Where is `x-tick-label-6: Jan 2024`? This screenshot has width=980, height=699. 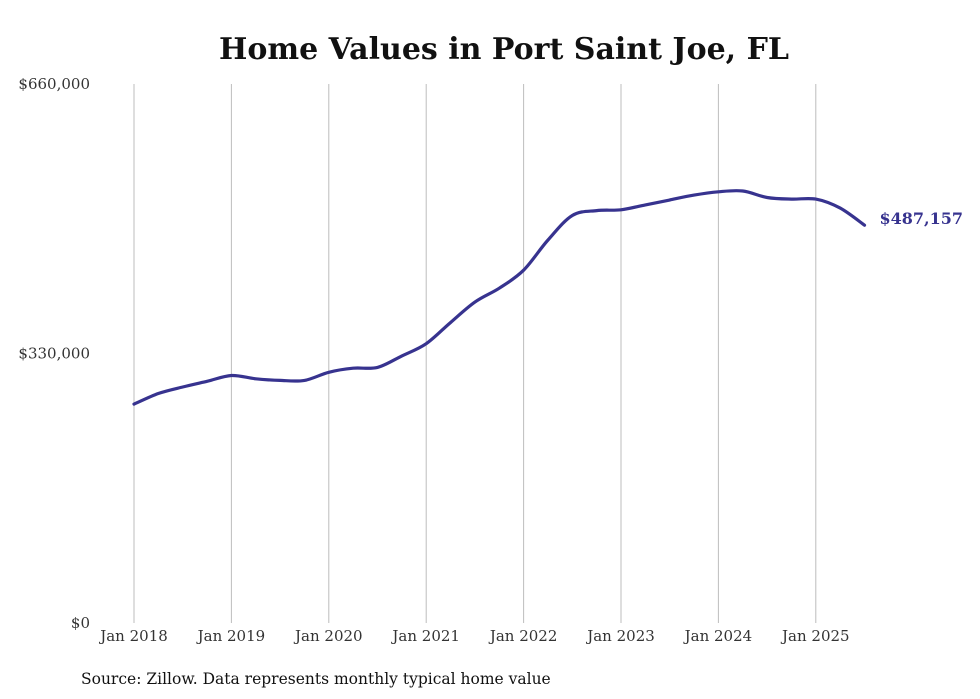
x-tick-label-6: Jan 2024 is located at coordinates (718, 636).